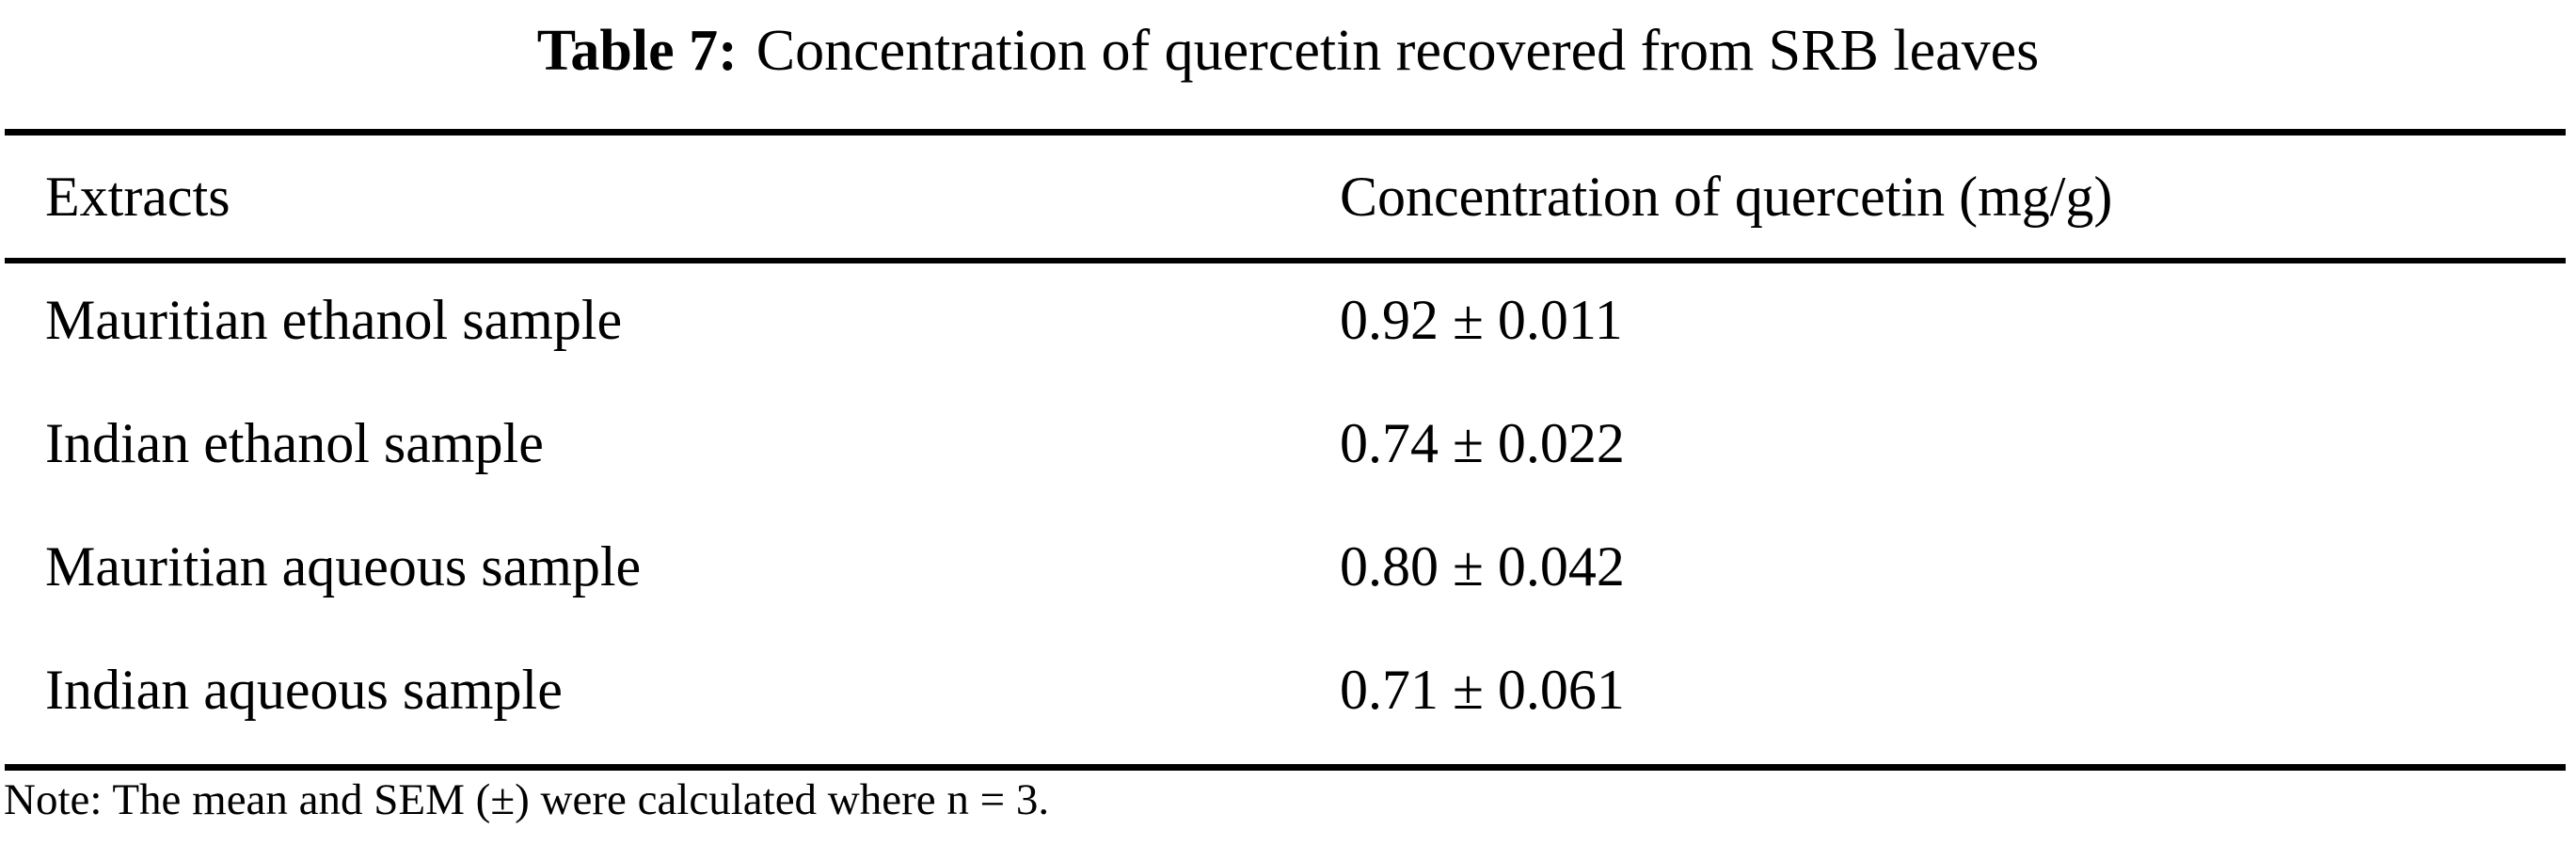 This screenshot has width=2576, height=861. What do you see at coordinates (344, 566) in the screenshot?
I see `cell-extract-name: Mauritian aqueous sample` at bounding box center [344, 566].